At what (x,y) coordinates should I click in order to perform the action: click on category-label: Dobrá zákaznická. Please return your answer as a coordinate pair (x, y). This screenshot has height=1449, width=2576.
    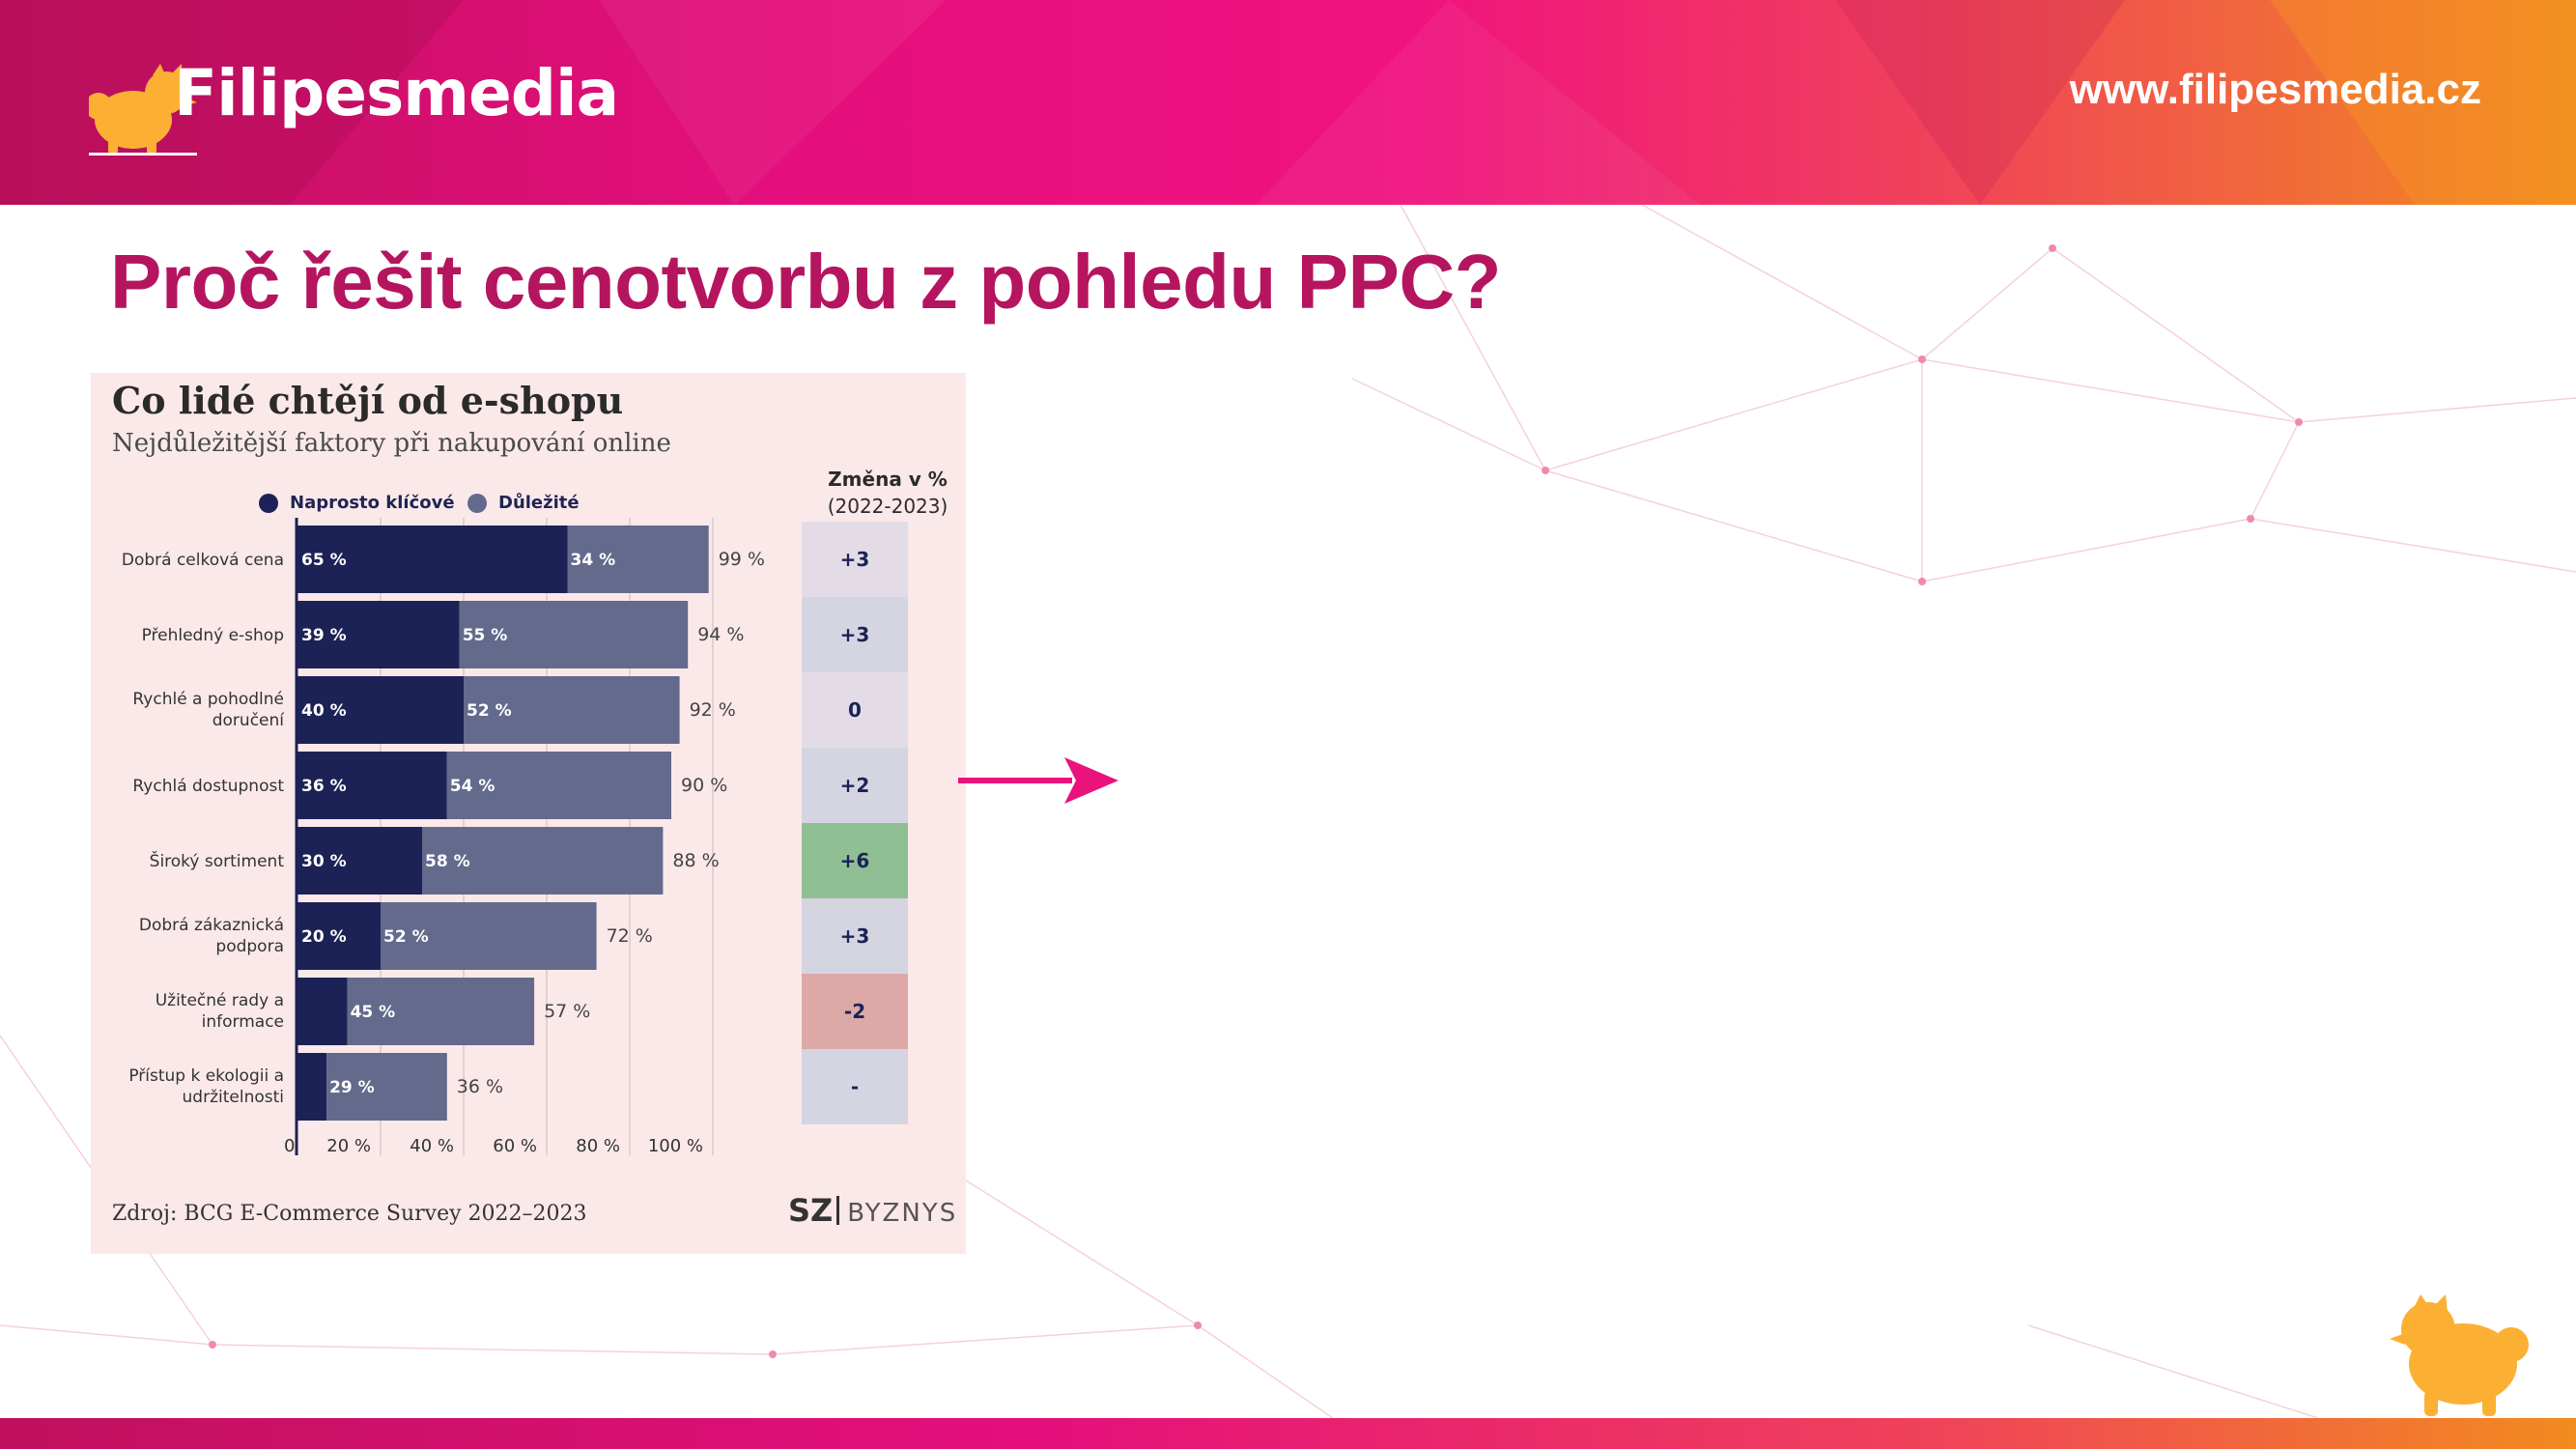
    Looking at the image, I should click on (211, 925).